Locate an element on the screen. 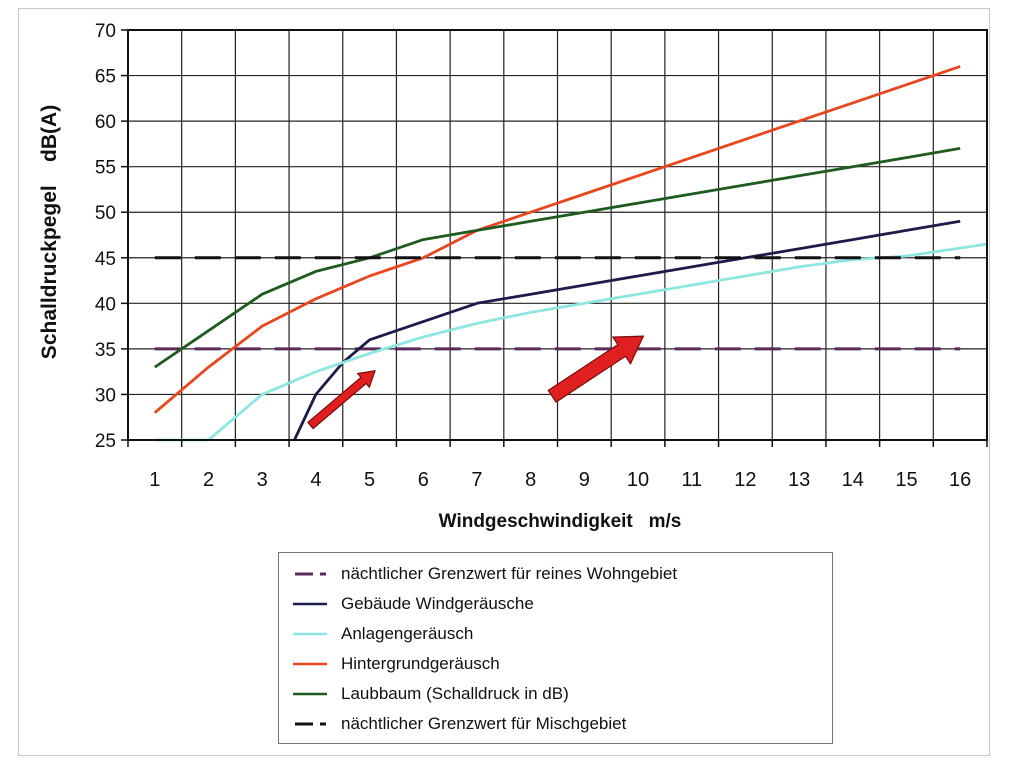 The width and height of the screenshot is (1024, 768). legend-label: Anlagengeräusch is located at coordinates (407, 633).